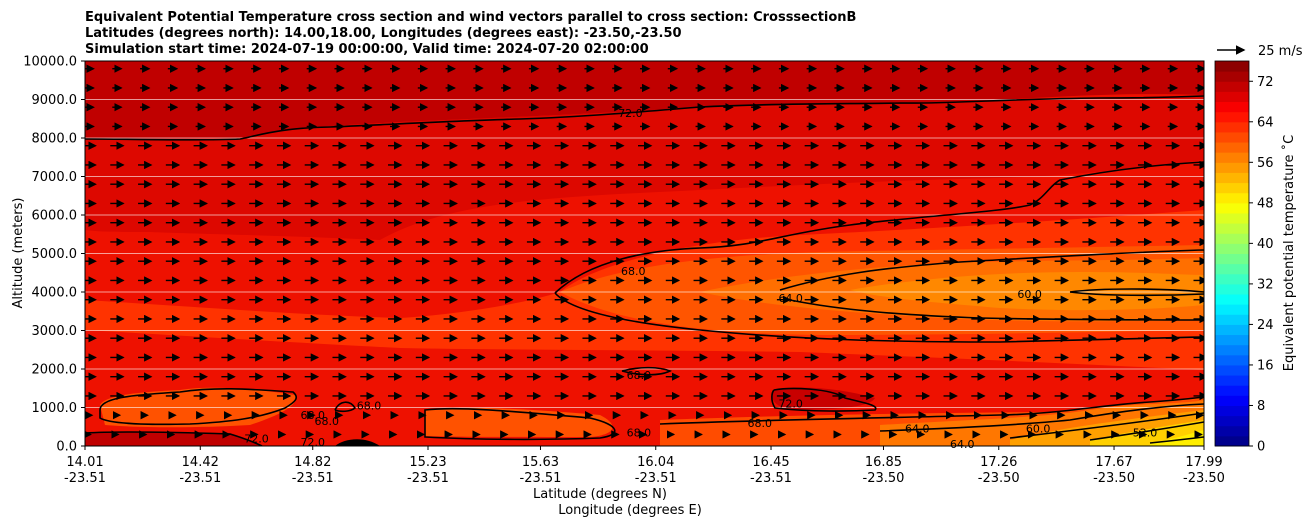 This screenshot has height=526, width=1308. What do you see at coordinates (879, 227) in the screenshot?
I see `contour-68-upper` at bounding box center [879, 227].